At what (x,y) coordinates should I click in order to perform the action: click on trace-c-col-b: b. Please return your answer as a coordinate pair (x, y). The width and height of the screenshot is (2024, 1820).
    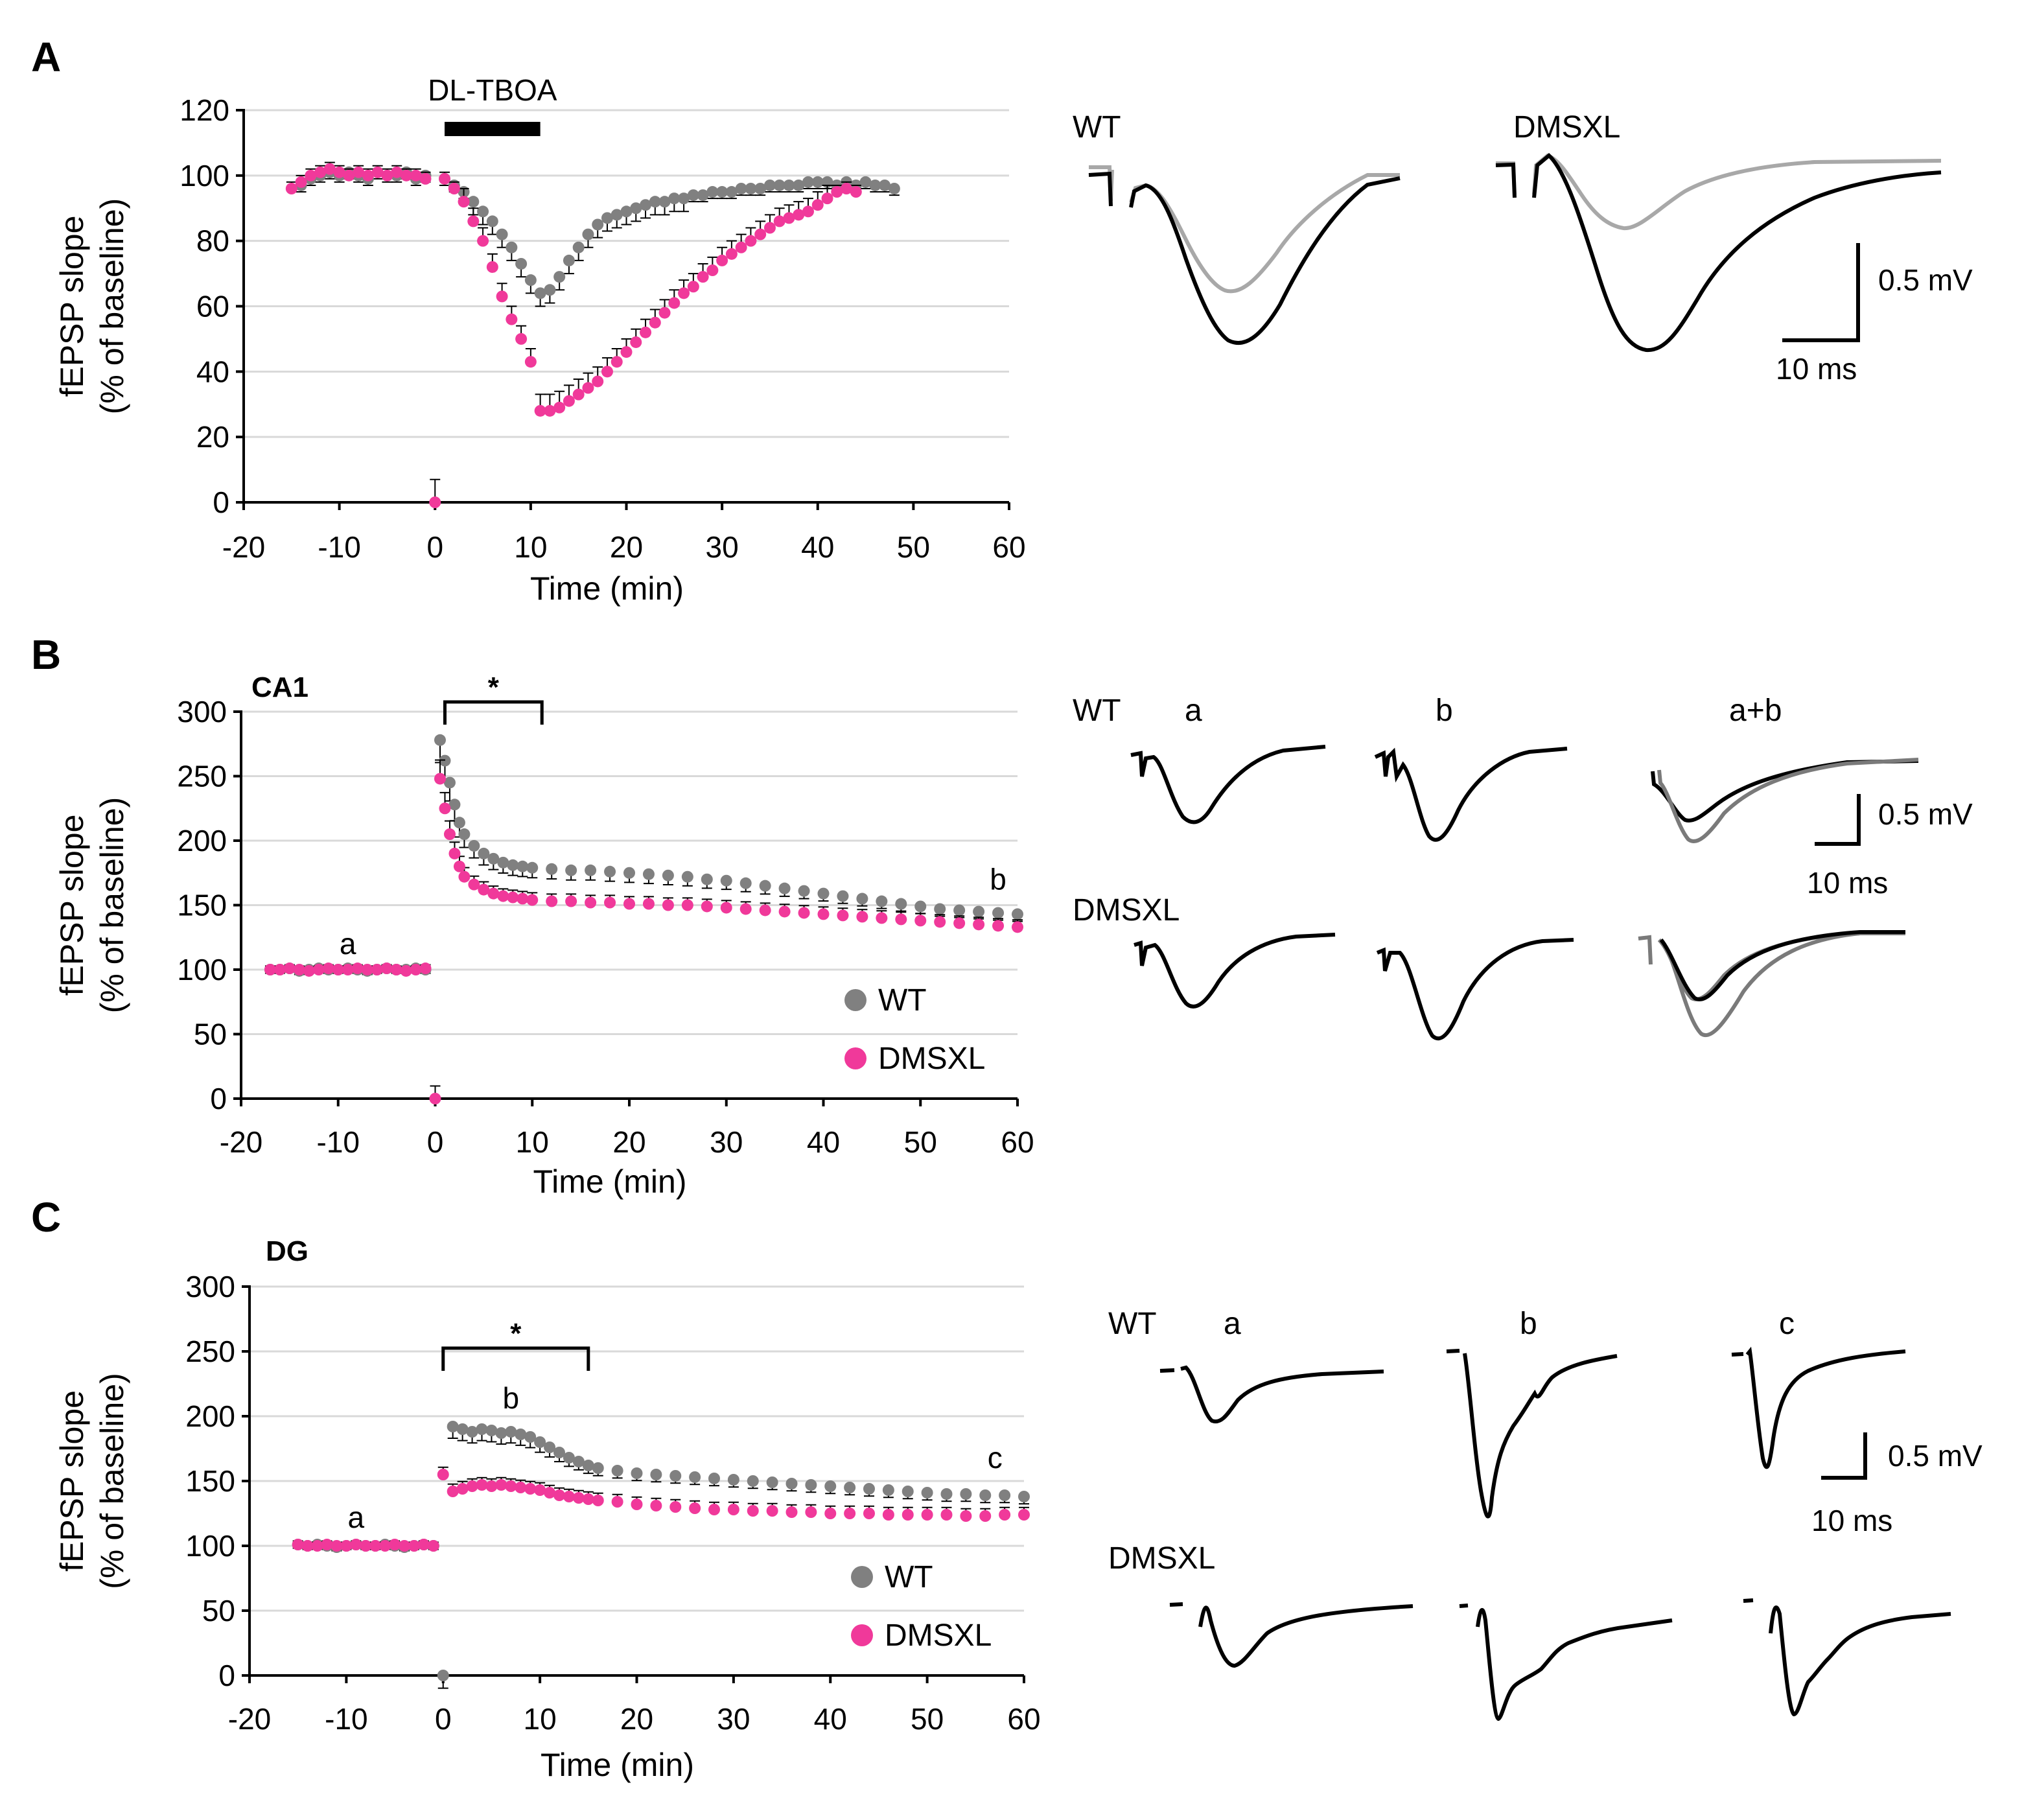
    Looking at the image, I should click on (1528, 1324).